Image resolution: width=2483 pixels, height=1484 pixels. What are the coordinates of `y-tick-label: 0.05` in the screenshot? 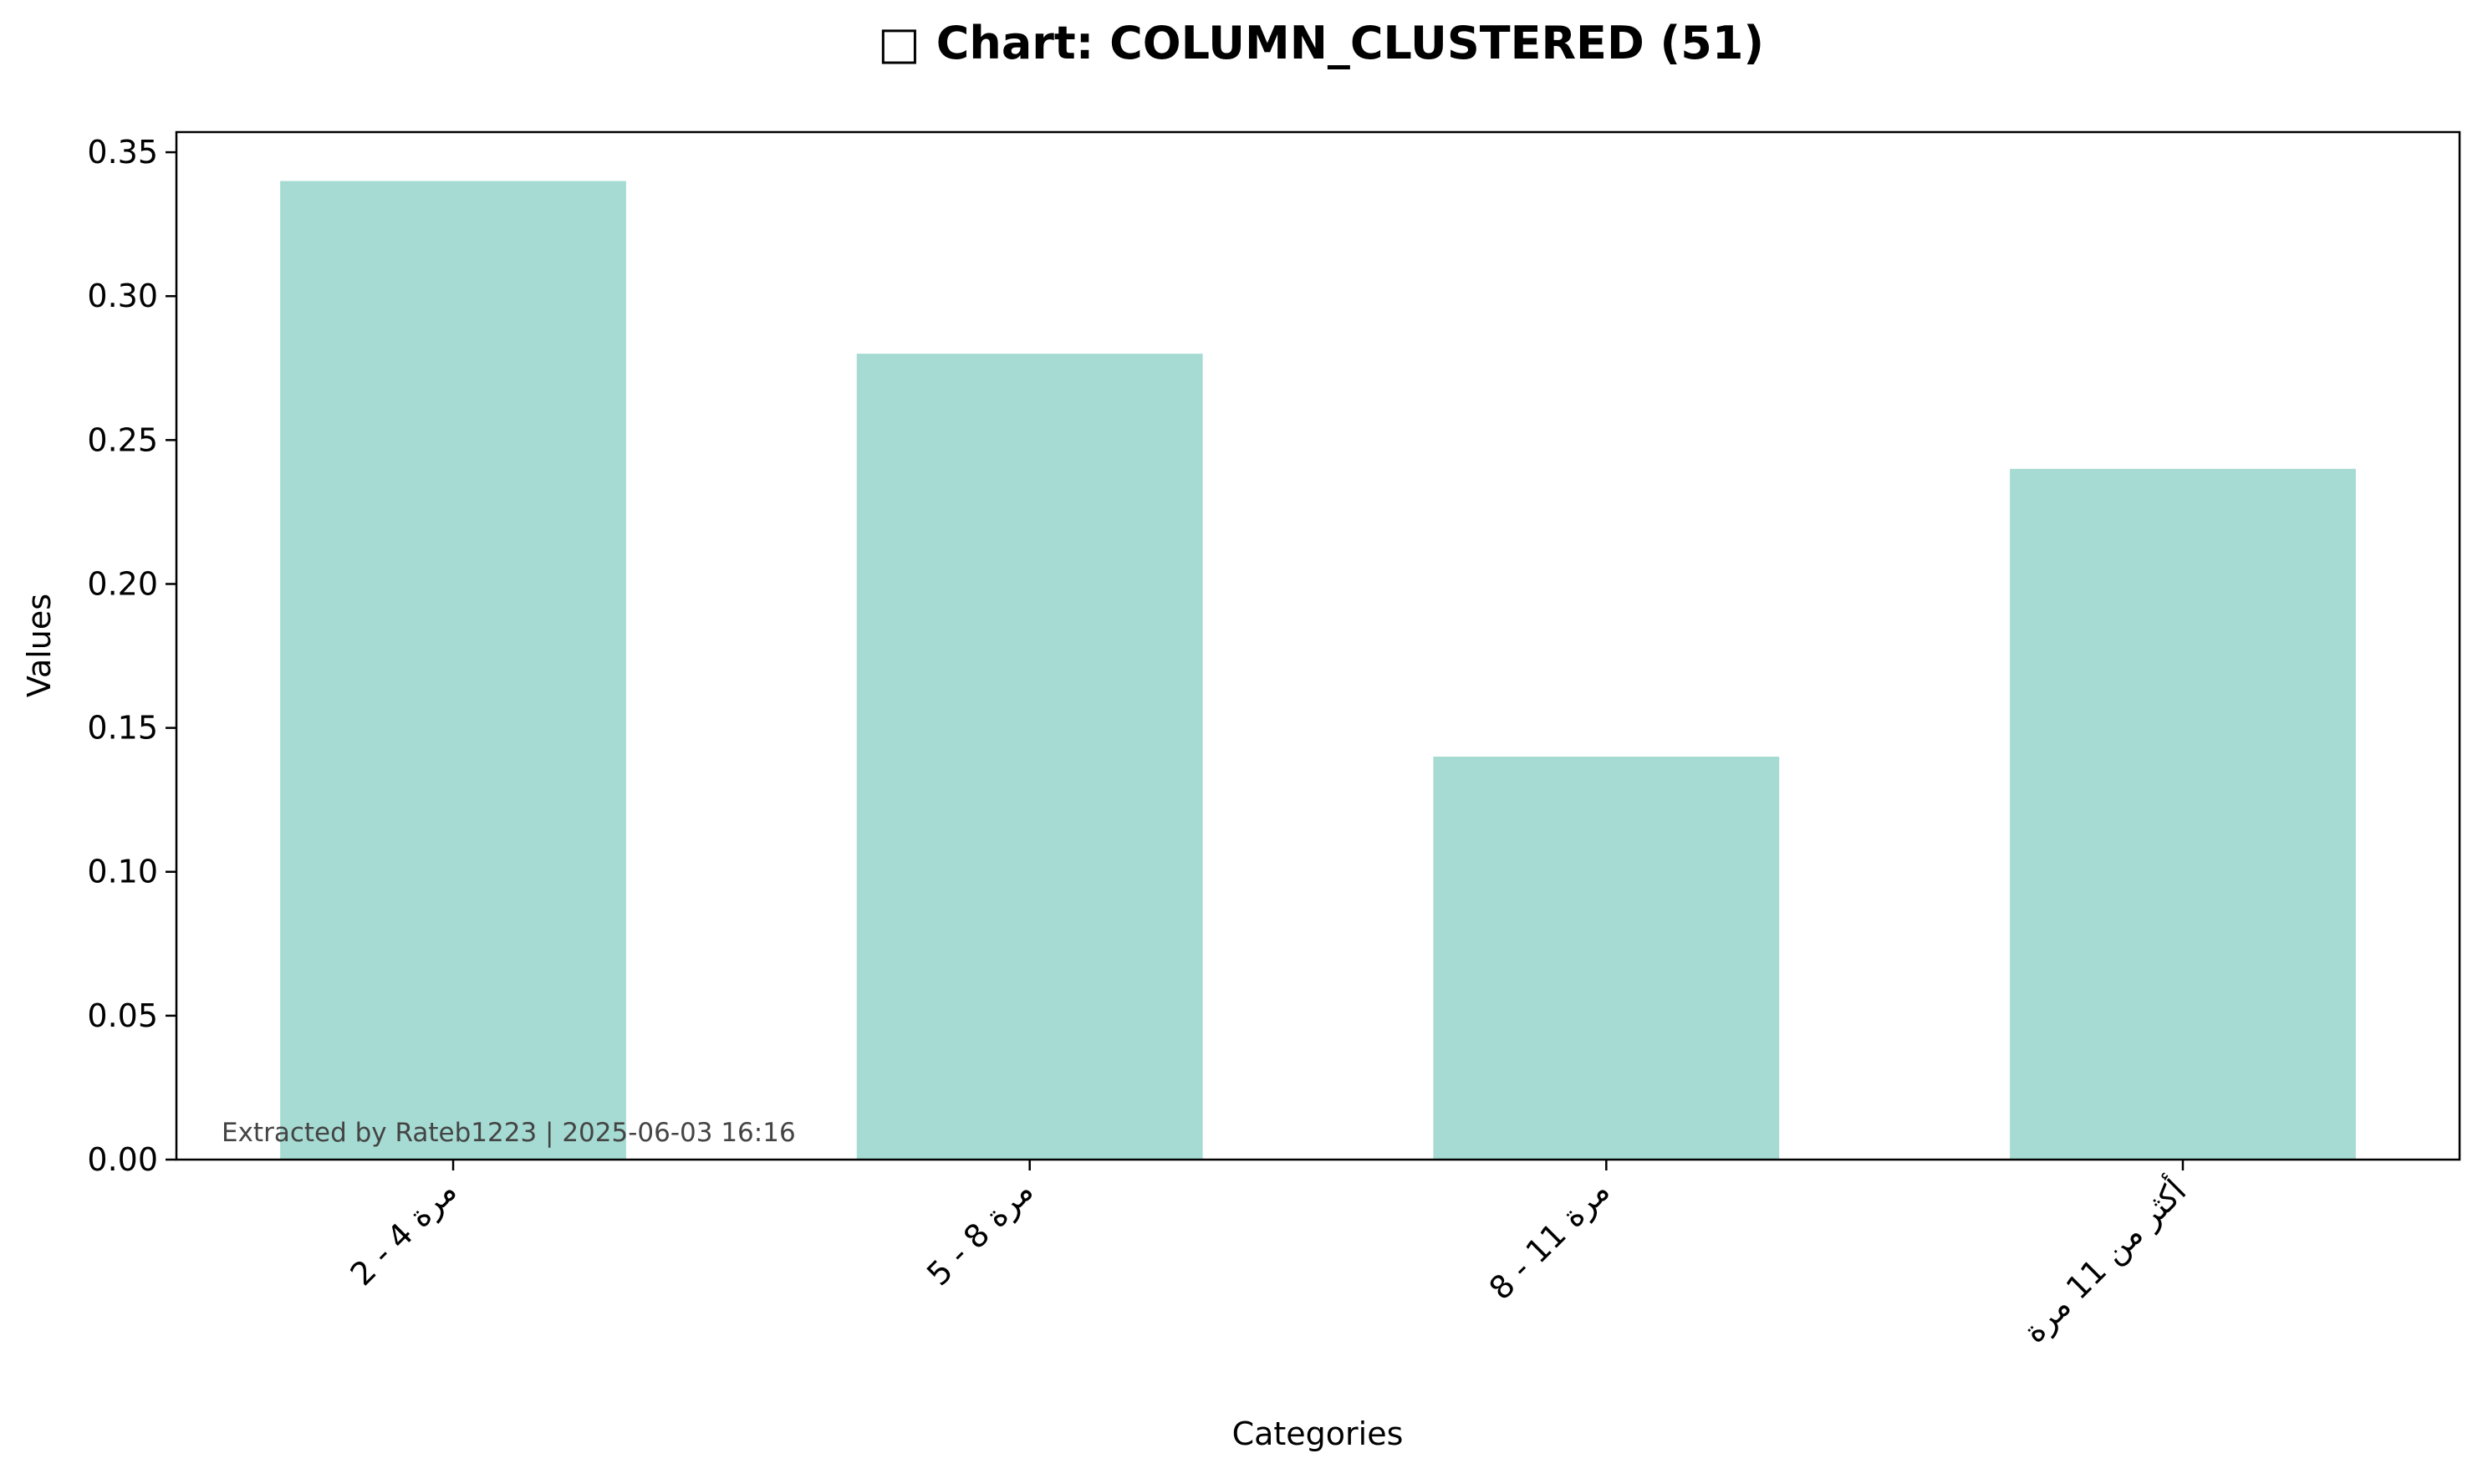 It's located at (122, 1015).